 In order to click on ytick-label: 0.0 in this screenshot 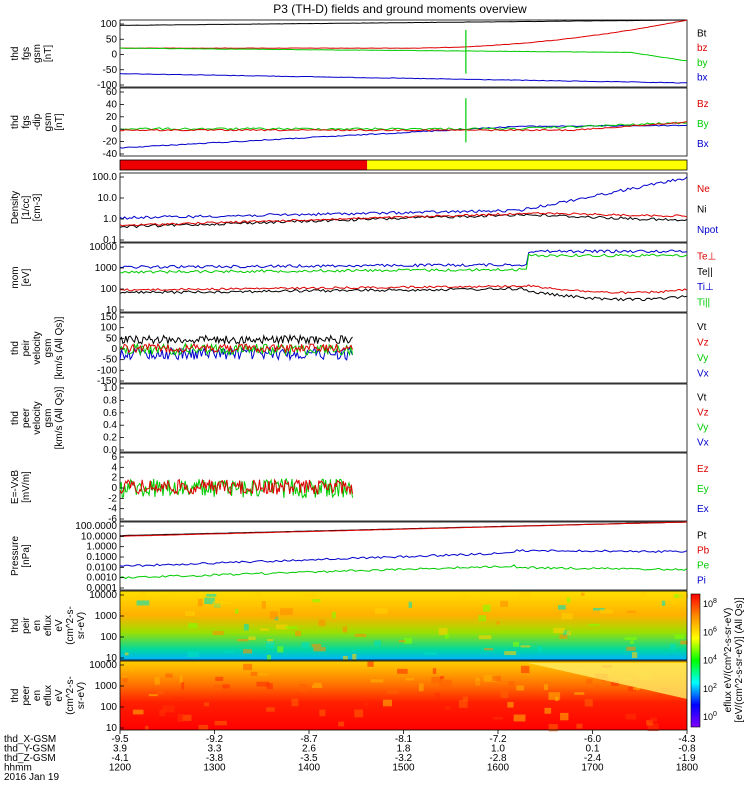, I will do `click(110, 450)`.